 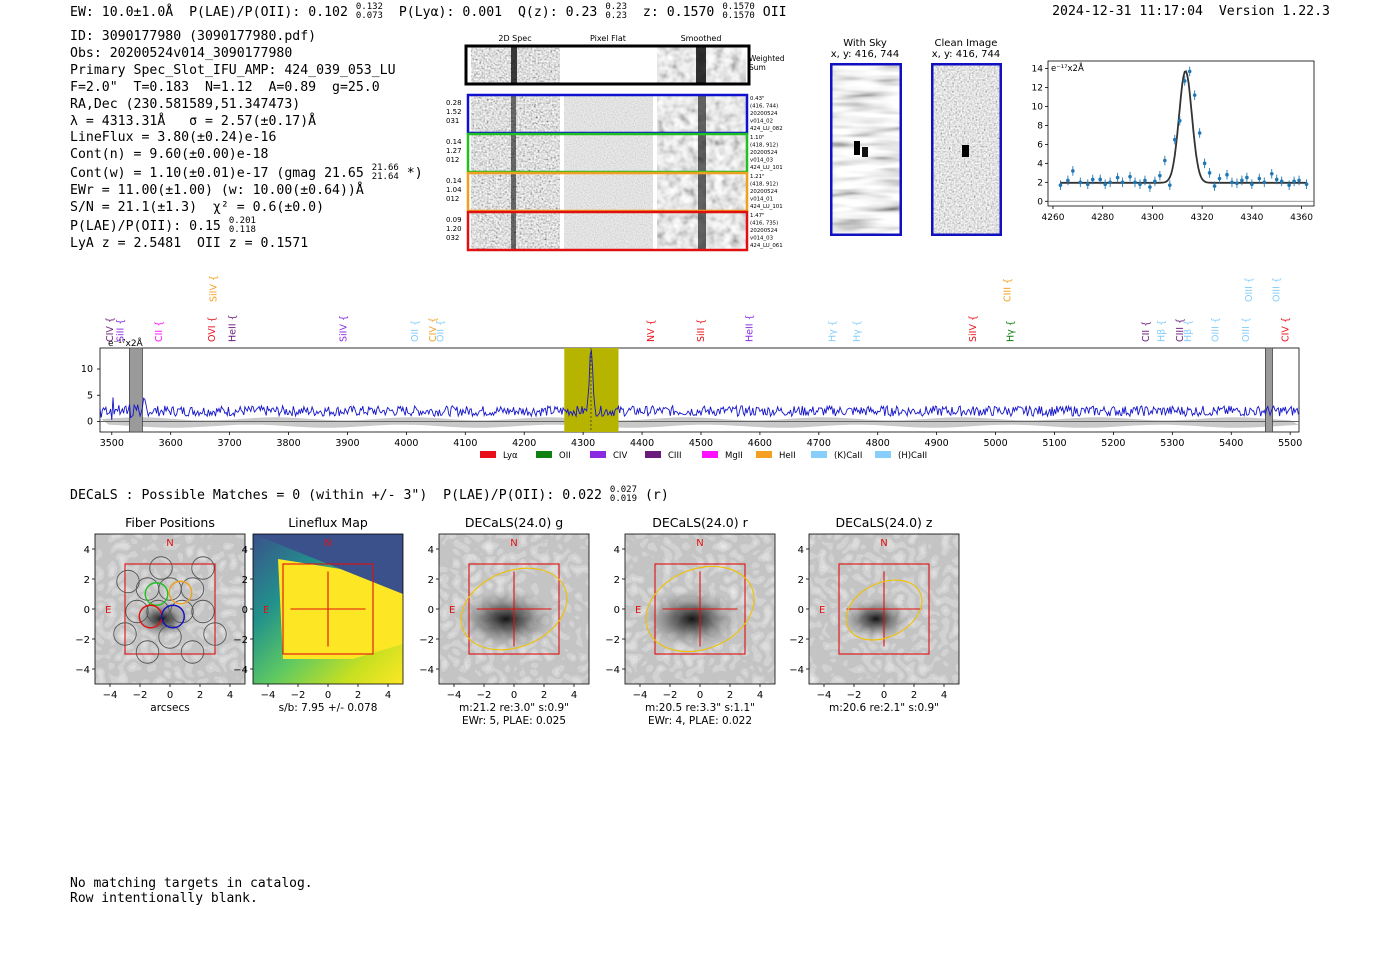 What do you see at coordinates (169, 155) in the screenshot?
I see `info-contn: Cont(n) = 9.60(±0.00)e-18` at bounding box center [169, 155].